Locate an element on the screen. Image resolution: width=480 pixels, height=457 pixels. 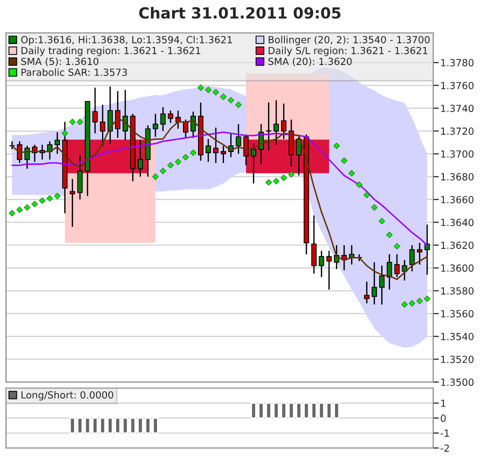
legend-label: Long/Short: 0.0000 is located at coordinates (68, 395).